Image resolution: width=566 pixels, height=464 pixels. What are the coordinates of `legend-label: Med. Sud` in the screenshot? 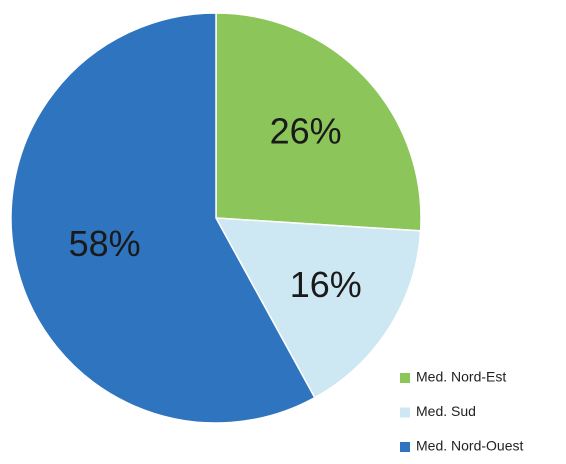 It's located at (446, 411).